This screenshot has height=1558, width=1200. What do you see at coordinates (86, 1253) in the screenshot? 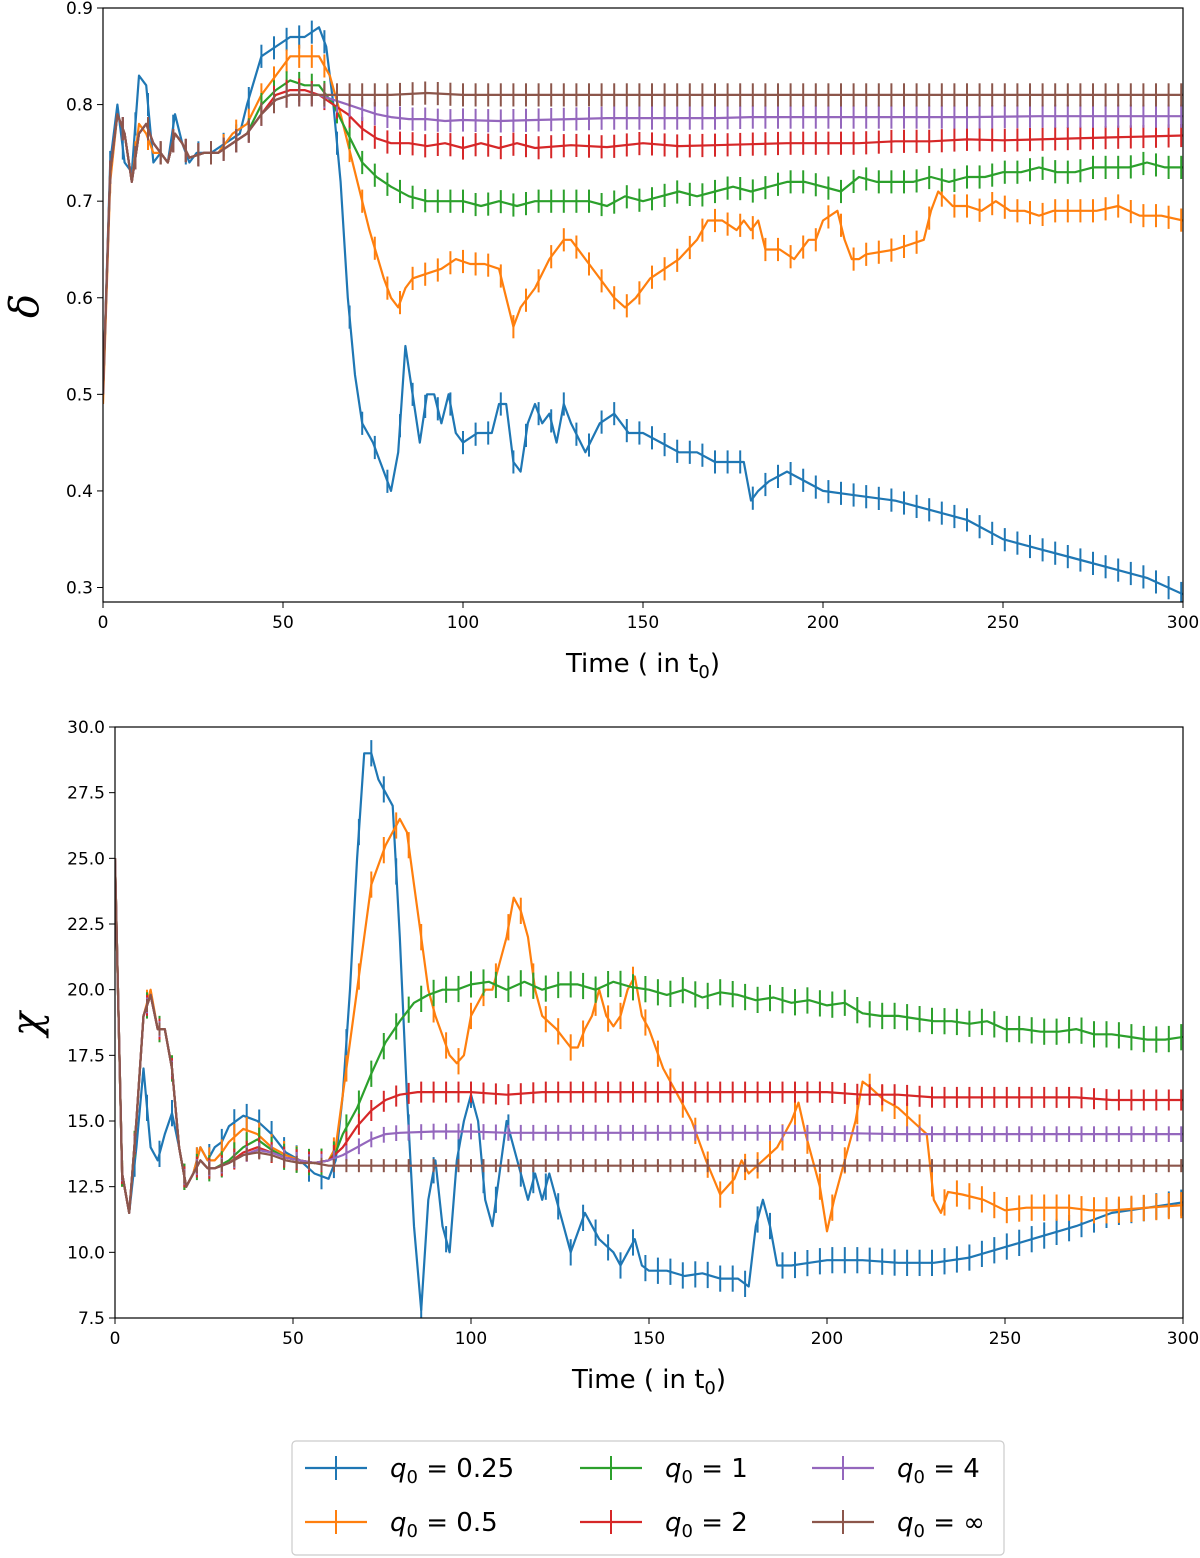
I see `chi-y-tick-label: 10.0` at bounding box center [86, 1253].